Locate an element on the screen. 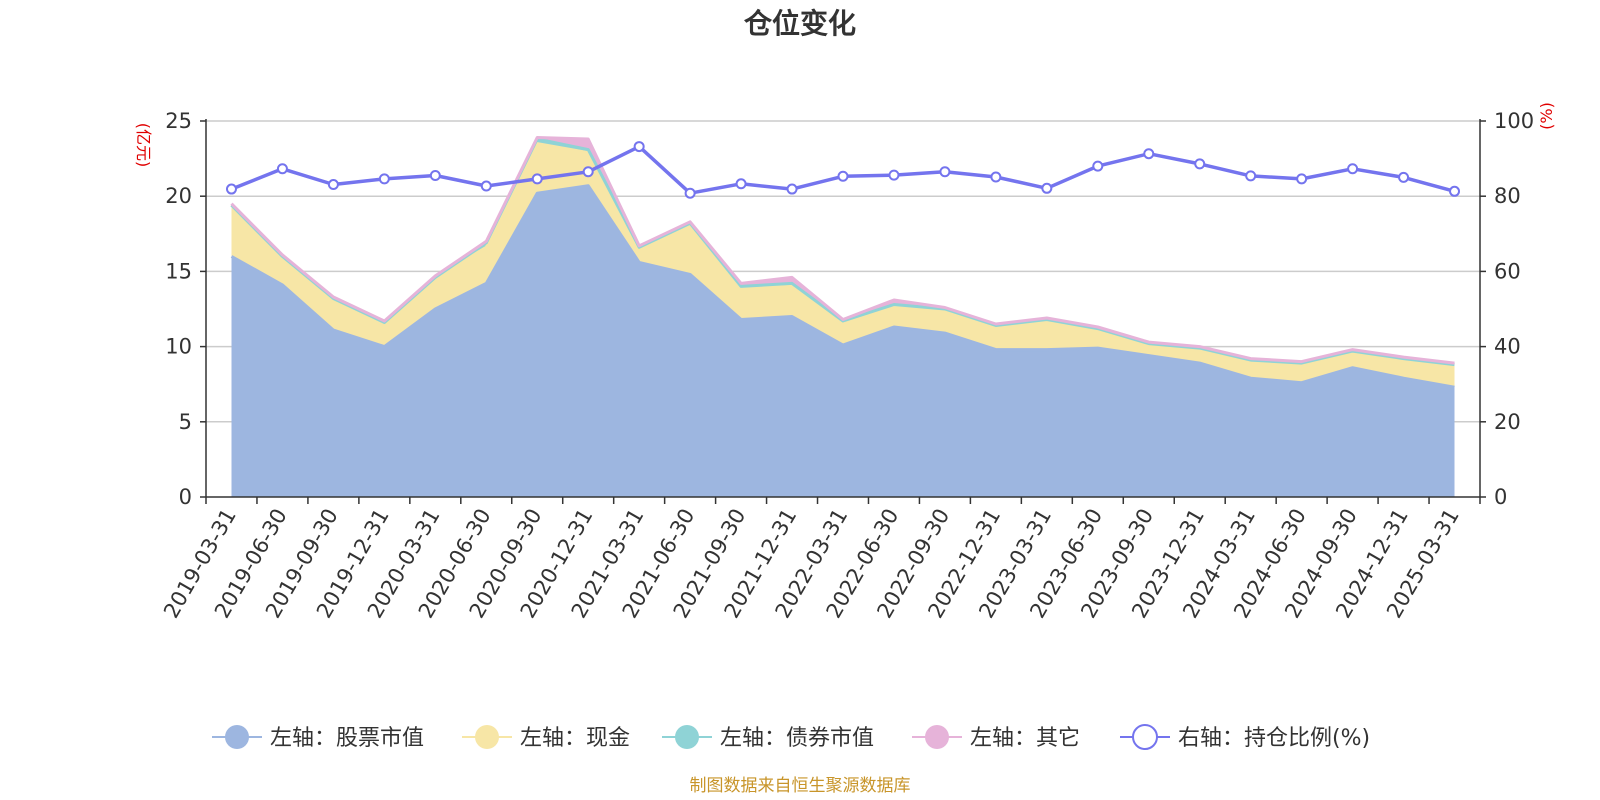  legend-item: 左轴：股票市值 is located at coordinates (318, 738).